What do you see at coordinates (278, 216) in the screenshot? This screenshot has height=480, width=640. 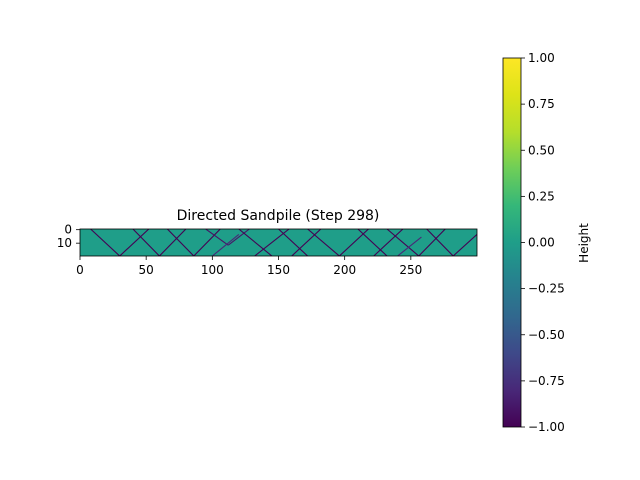 I see `chart-title: Directed Sandpile (Step 298)` at bounding box center [278, 216].